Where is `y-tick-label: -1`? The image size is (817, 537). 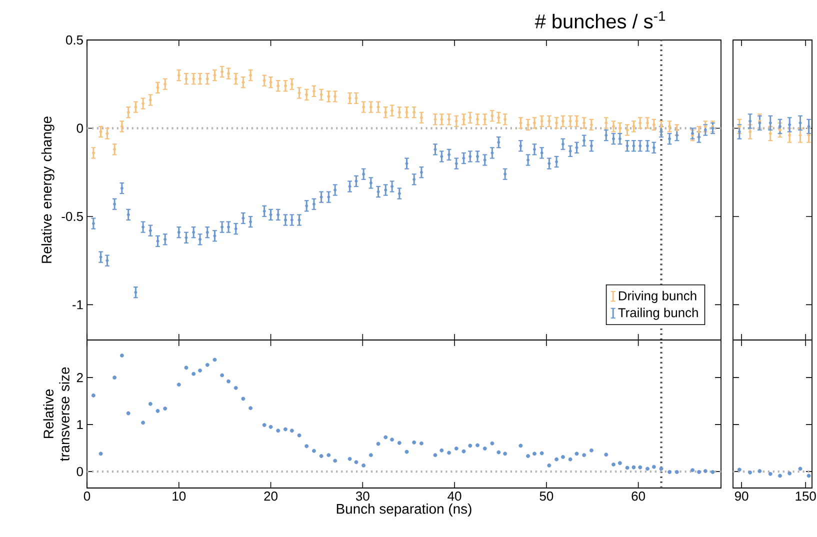
y-tick-label: -1 is located at coordinates (77, 305).